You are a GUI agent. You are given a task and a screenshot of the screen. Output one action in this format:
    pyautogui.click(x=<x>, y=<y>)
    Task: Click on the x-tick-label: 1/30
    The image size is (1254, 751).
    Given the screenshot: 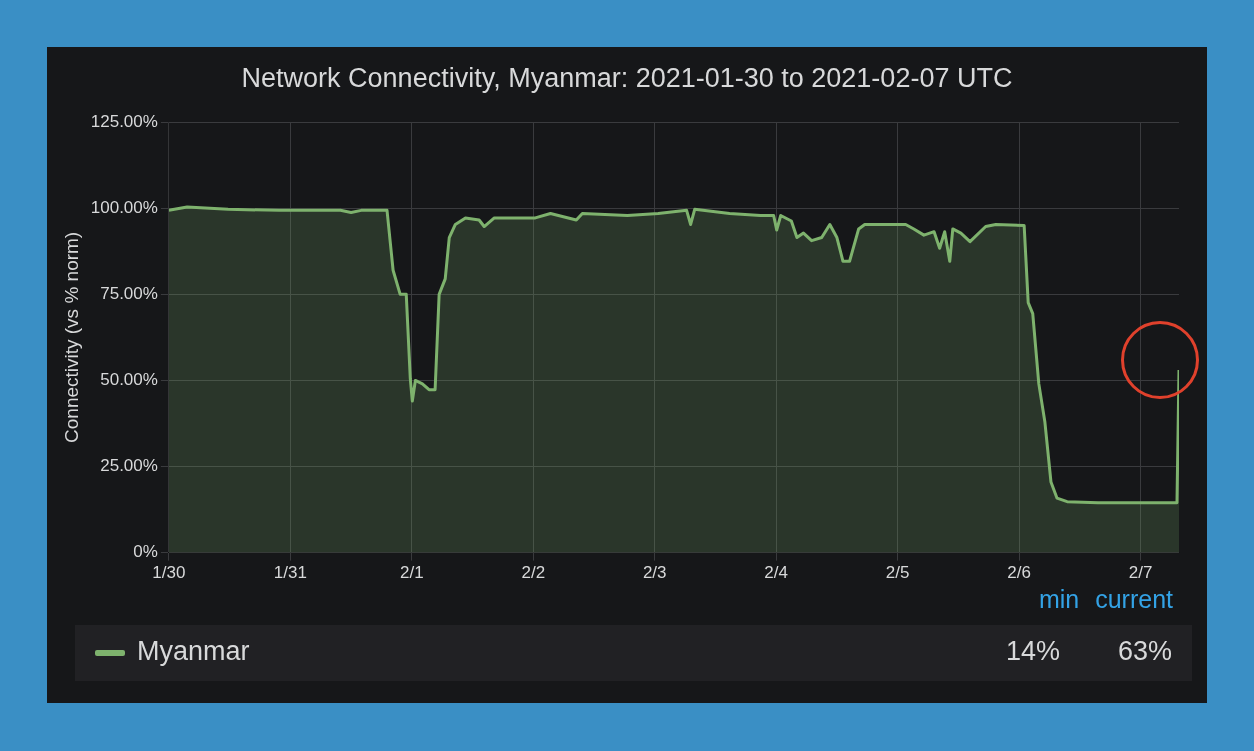 What is the action you would take?
    pyautogui.click(x=169, y=573)
    